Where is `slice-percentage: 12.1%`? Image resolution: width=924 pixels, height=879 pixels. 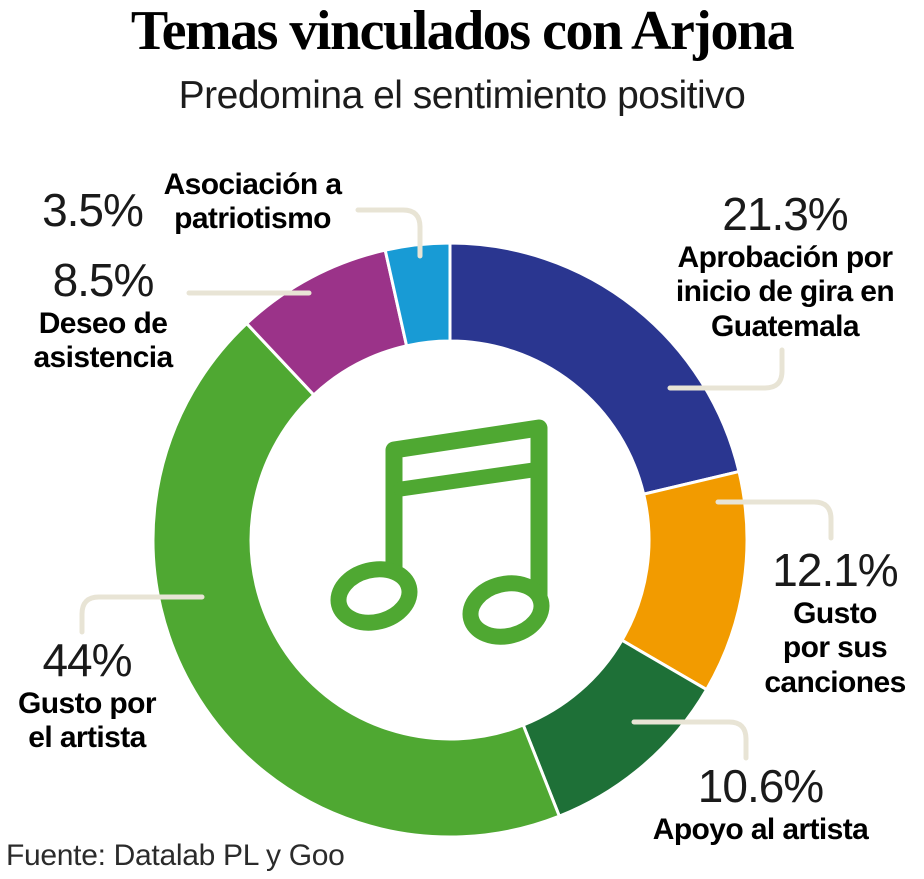 slice-percentage: 12.1% is located at coordinates (835, 570).